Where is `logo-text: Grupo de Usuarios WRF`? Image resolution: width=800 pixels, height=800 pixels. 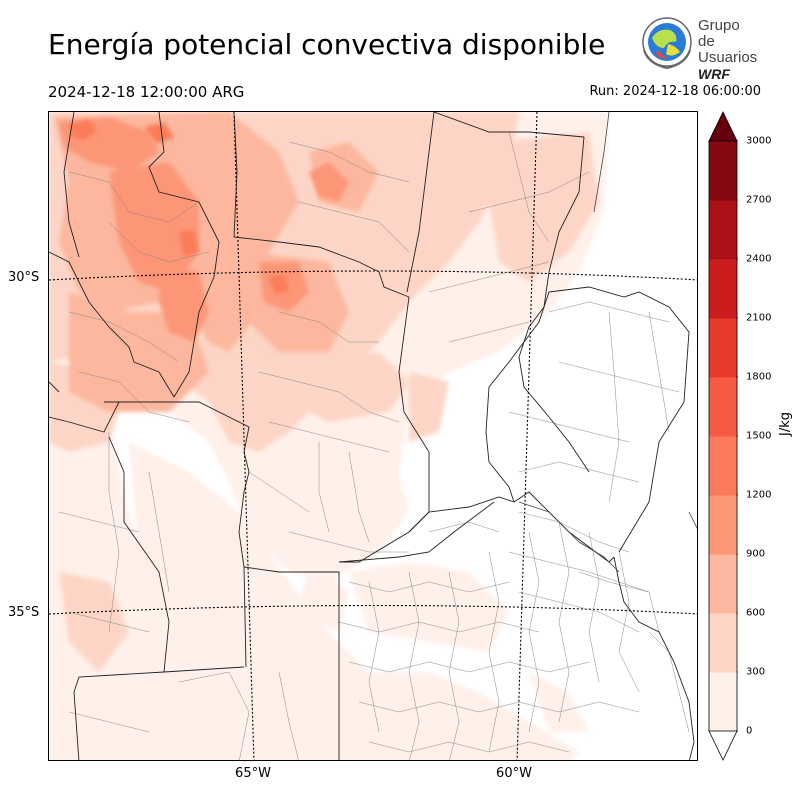
logo-text: Grupo de Usuarios WRF is located at coordinates (729, 50).